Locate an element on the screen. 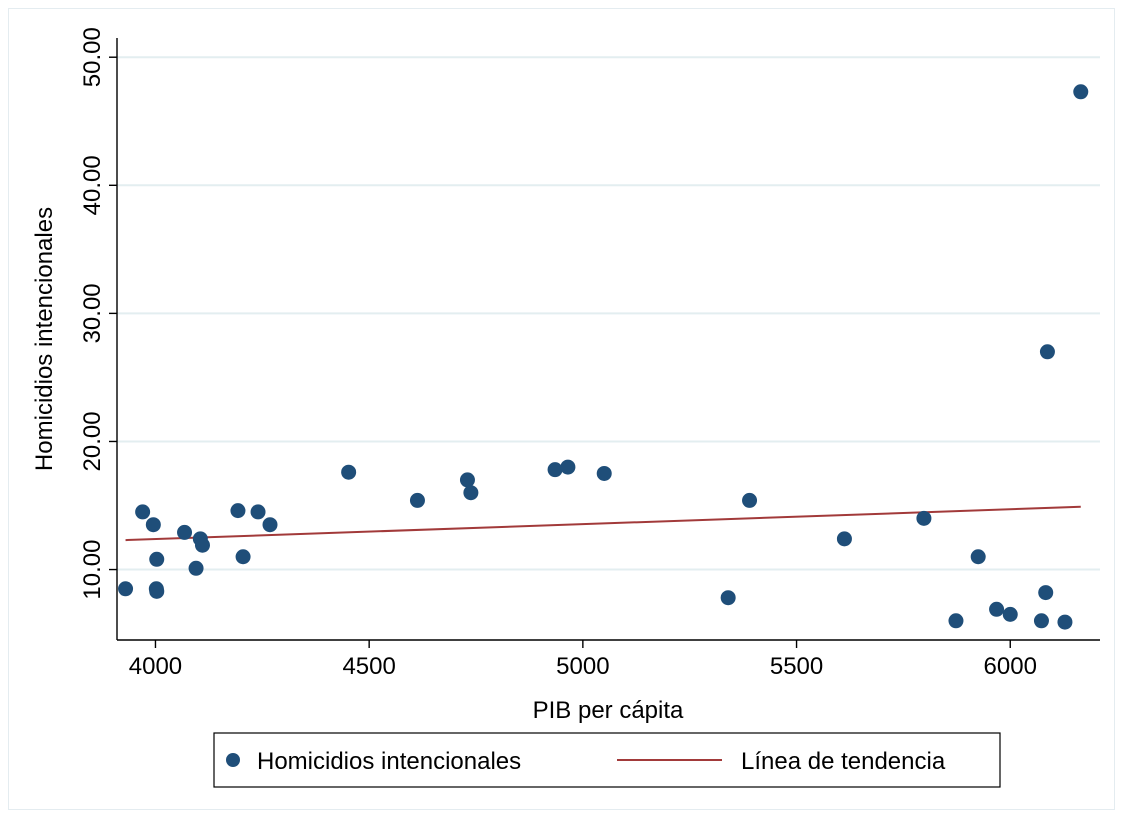 The width and height of the screenshot is (1123, 818). y-tick-label-4: 50.00 is located at coordinates (92, 57).